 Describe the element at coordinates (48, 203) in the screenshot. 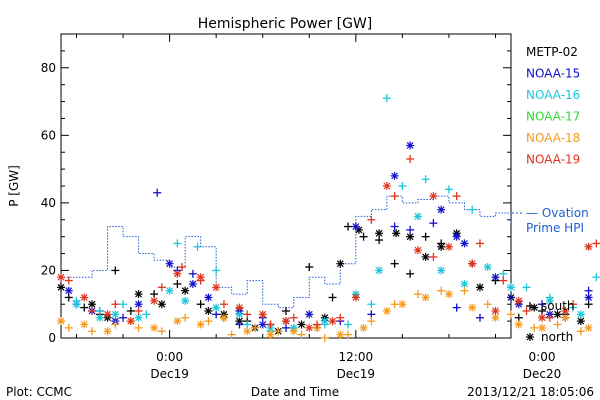

I see `y-tick-label: 40` at that location.